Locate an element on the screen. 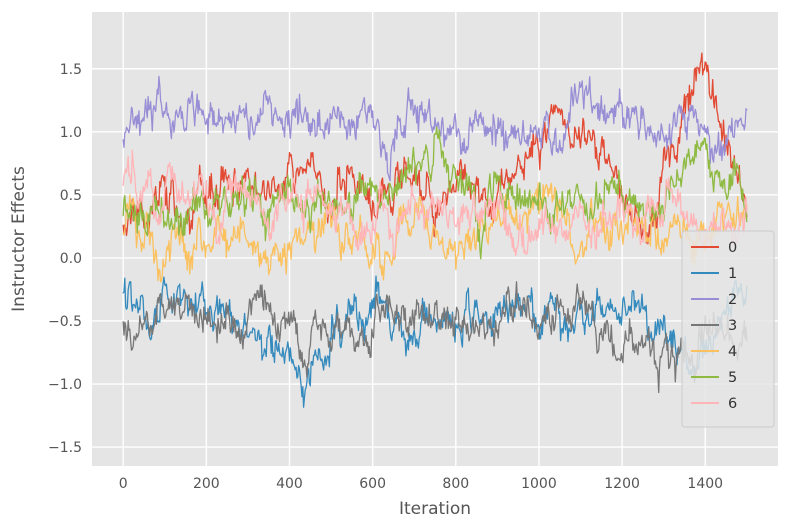  x-tick-label: 1000 is located at coordinates (539, 484).